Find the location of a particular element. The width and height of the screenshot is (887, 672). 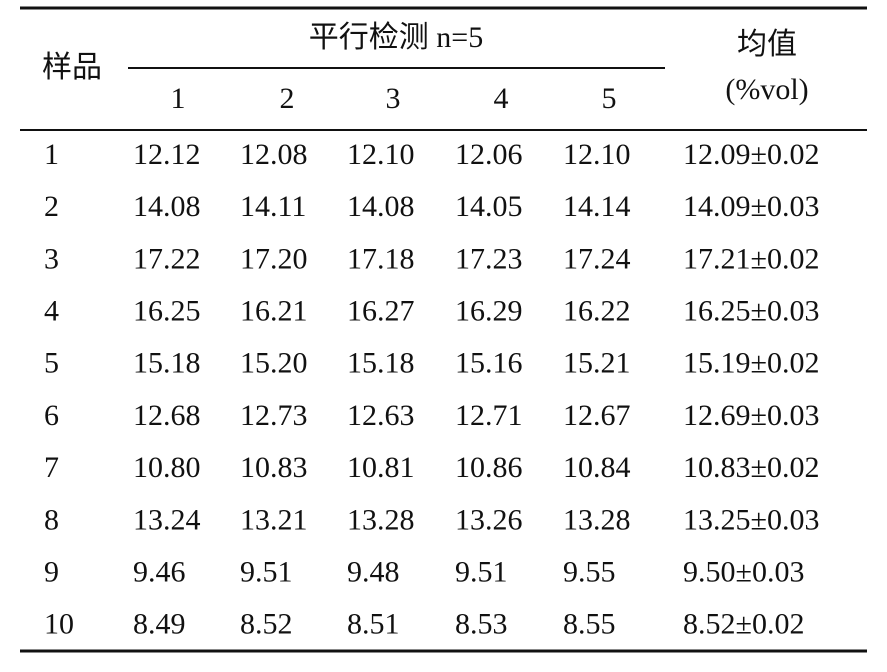

table-cell: 12.73 is located at coordinates (274, 415).